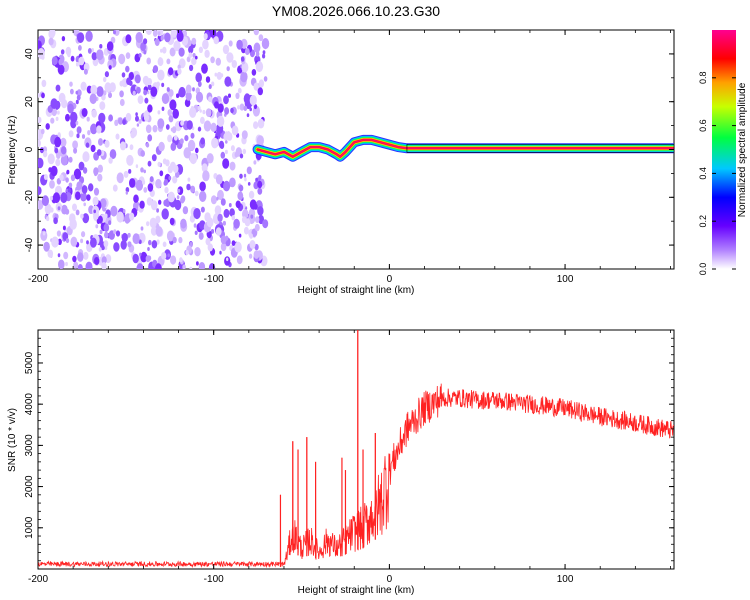 This screenshot has width=750, height=600. I want to click on colorbar-tick-label: 0.0, so click(703, 269).